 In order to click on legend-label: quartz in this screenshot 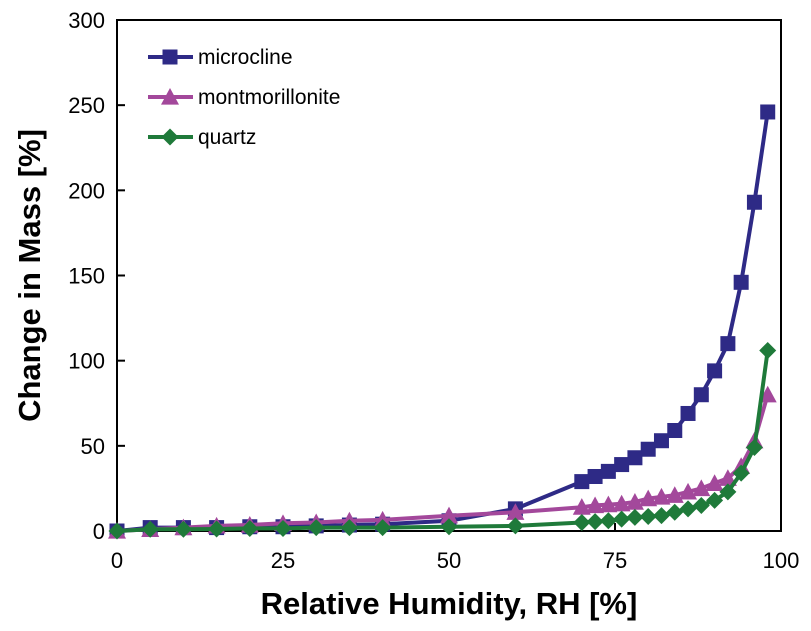, I will do `click(227, 137)`.